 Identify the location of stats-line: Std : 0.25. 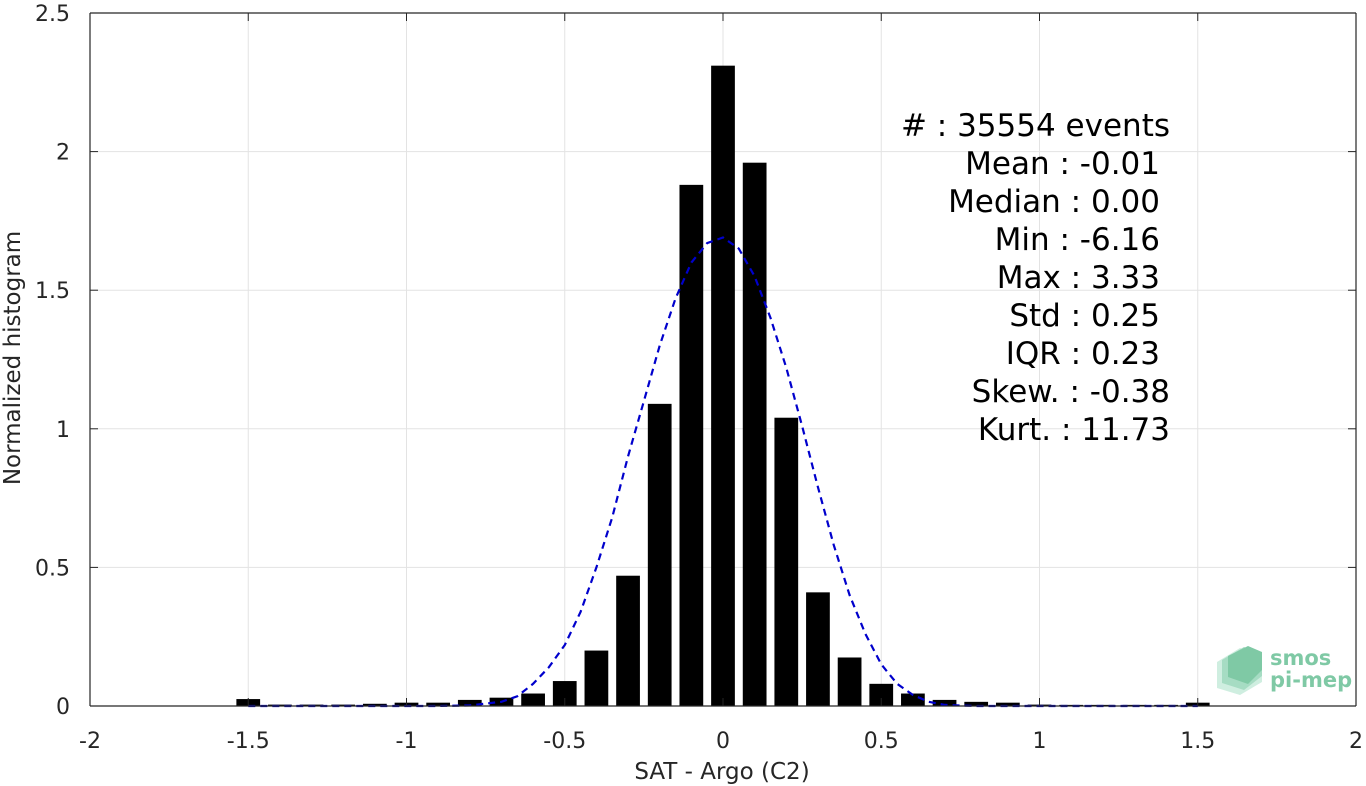
(1084, 316).